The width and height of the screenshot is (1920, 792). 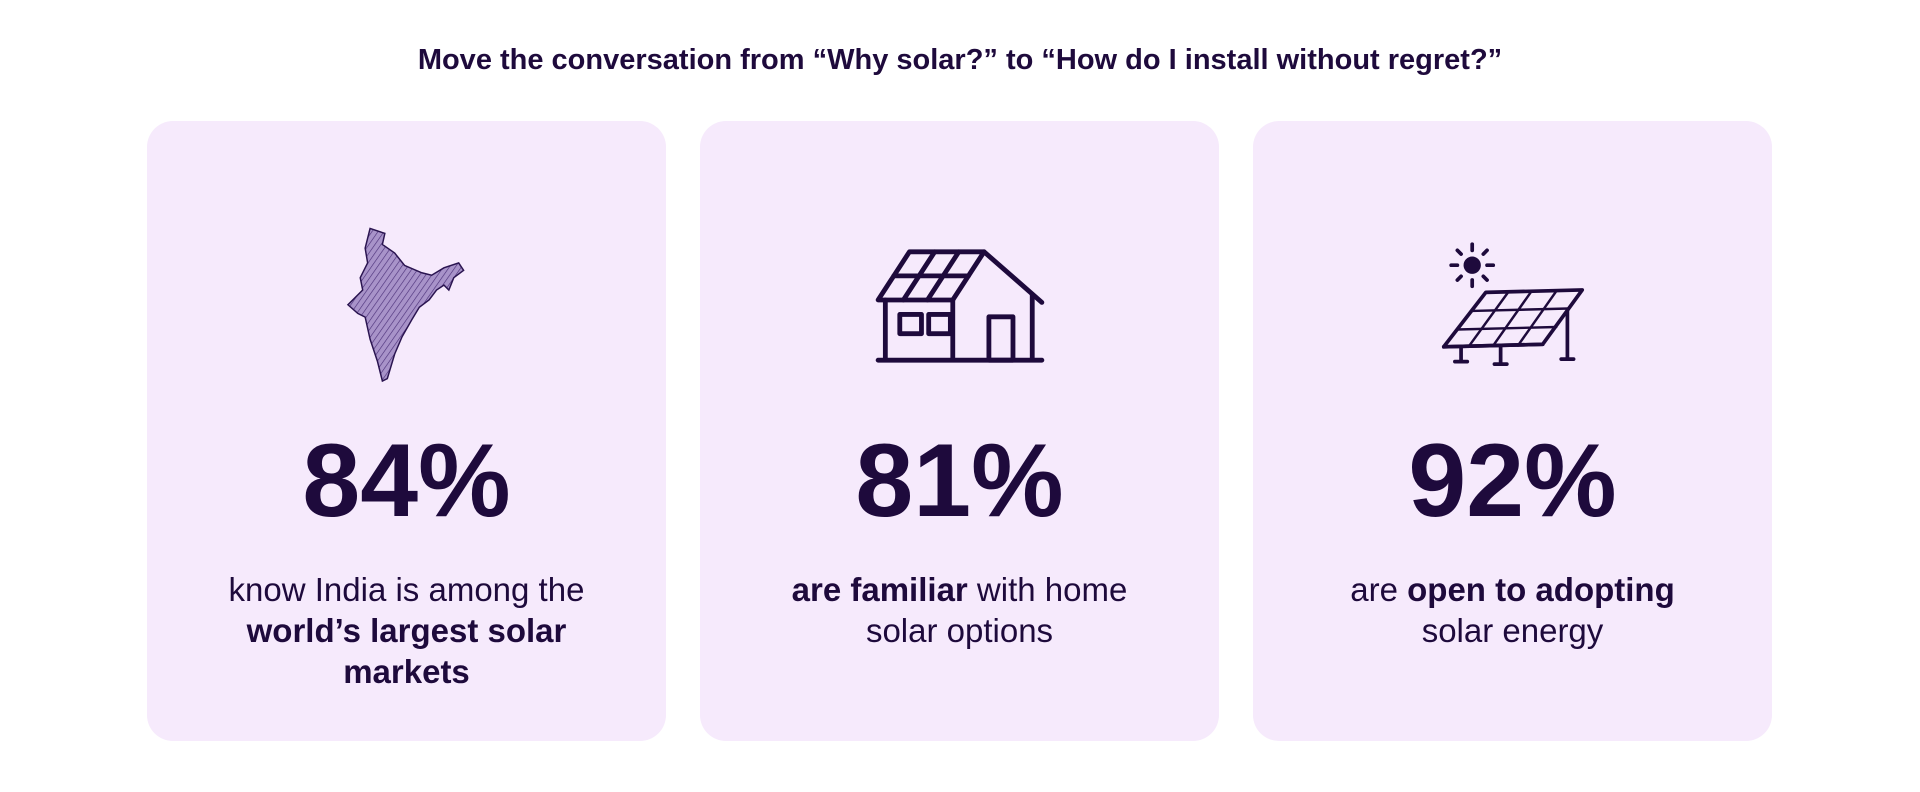 I want to click on house-icon, so click(x=959, y=306).